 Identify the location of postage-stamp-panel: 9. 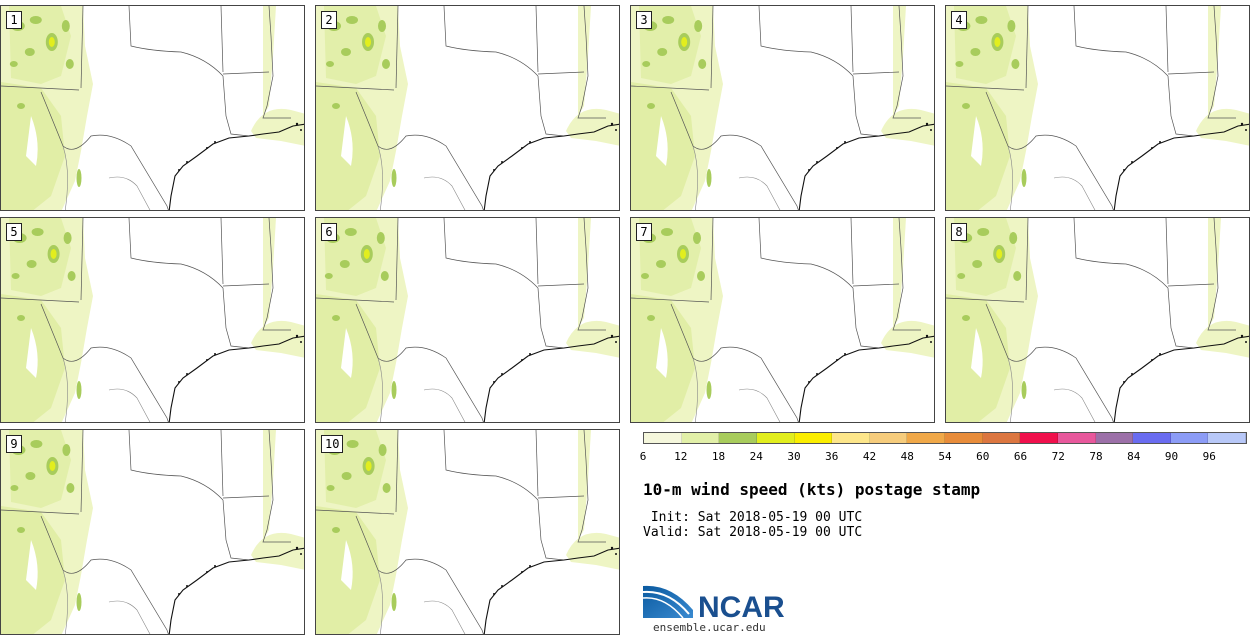
(152, 532).